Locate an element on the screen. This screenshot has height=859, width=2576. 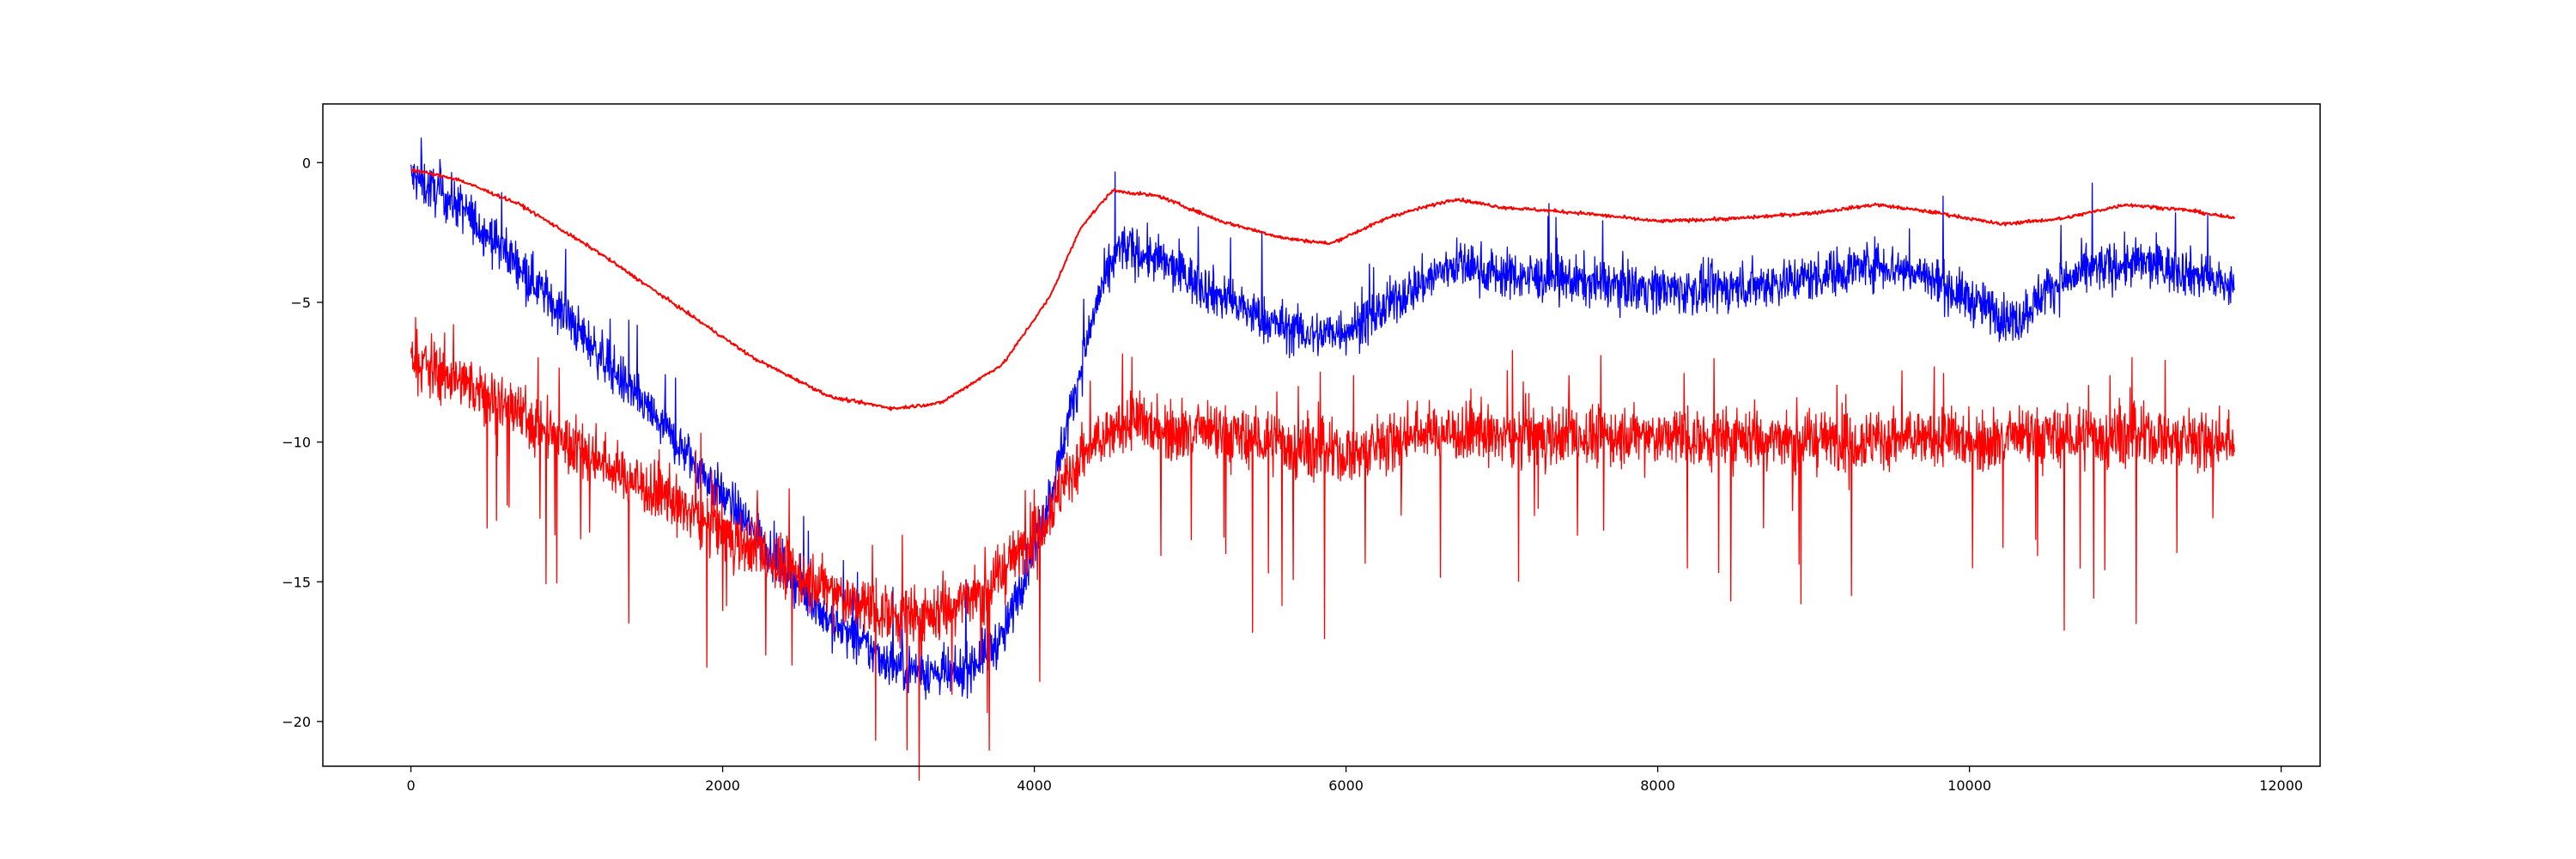
y-tick-label: −15 is located at coordinates (296, 582).